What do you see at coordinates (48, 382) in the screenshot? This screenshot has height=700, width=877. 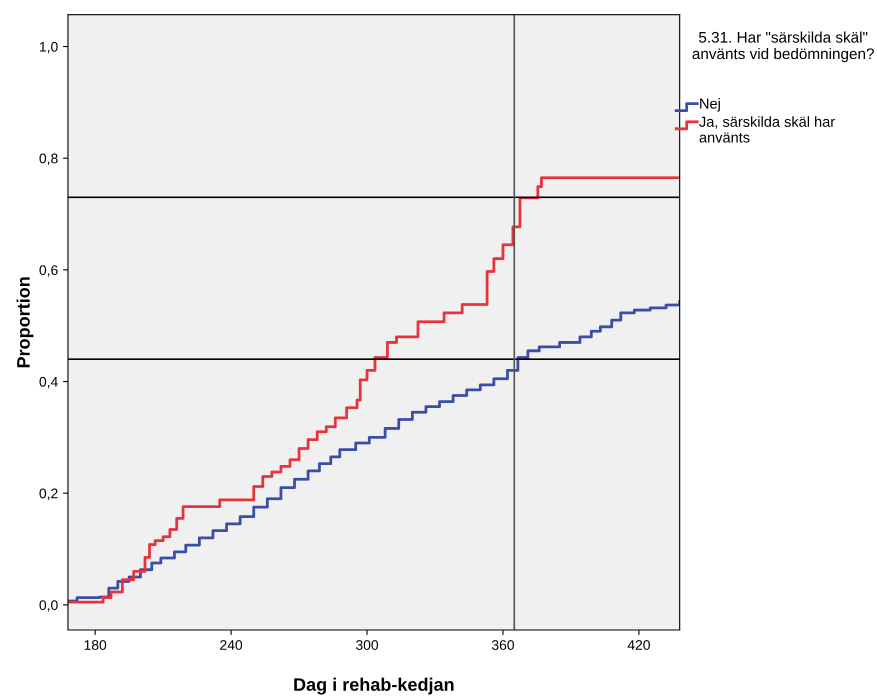 I see `y-tick-label: 0,4` at bounding box center [48, 382].